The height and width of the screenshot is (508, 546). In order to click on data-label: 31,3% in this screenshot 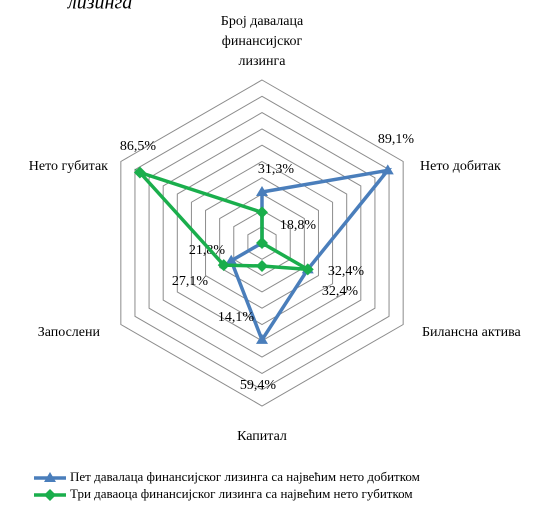, I will do `click(276, 169)`.